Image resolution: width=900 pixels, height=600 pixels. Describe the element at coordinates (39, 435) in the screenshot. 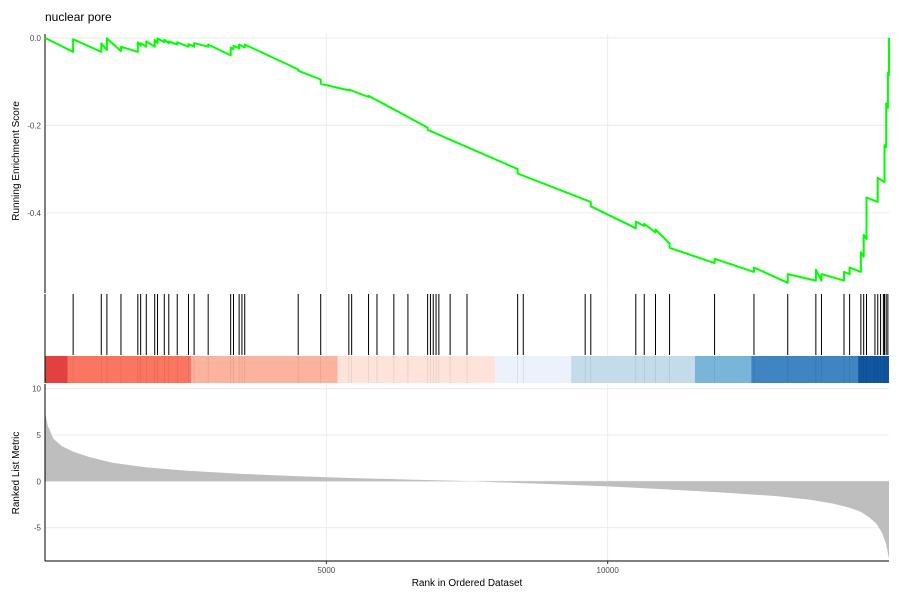

I see `y-tick-label: 5` at that location.